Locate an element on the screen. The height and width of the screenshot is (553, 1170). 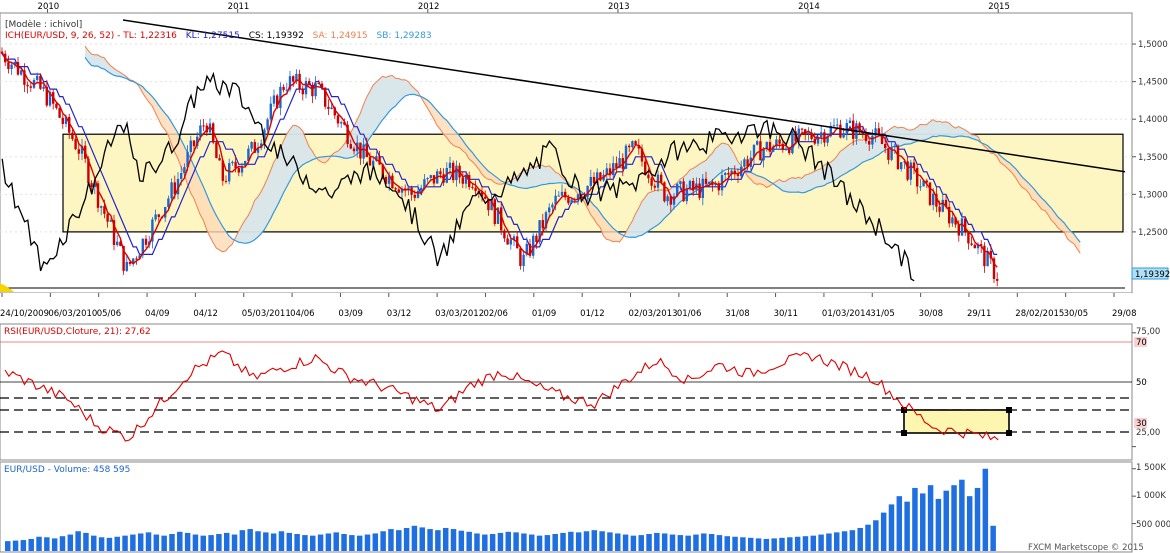
date-label: 01/03/2014 is located at coordinates (846, 314).